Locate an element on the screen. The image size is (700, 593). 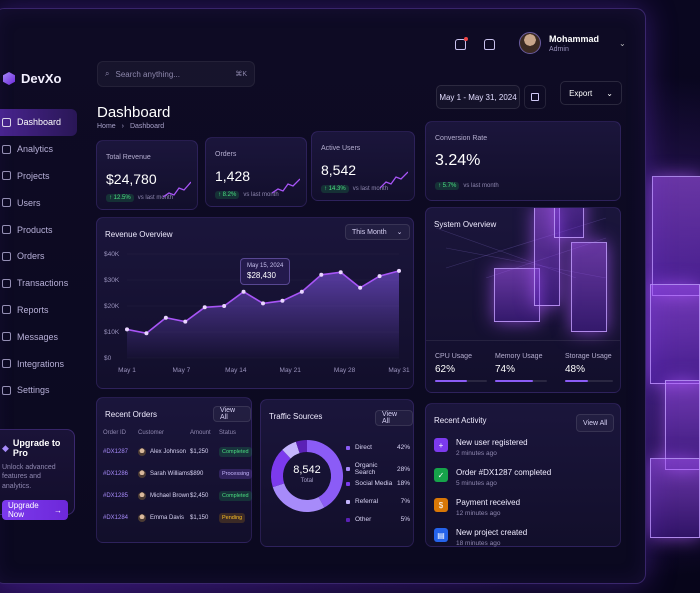
user-menu: Mohammad Admin ⌄ is located at coordinates (572, 43).